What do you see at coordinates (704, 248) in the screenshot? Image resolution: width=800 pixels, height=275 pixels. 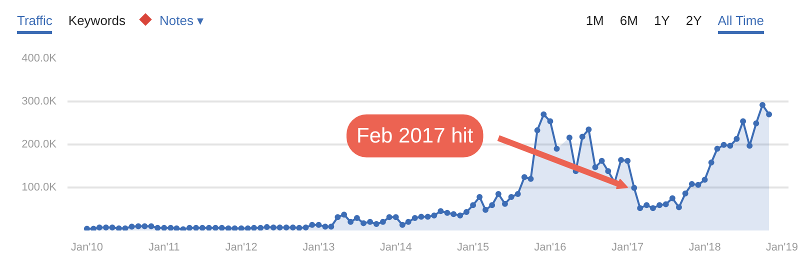 I see `x-tick-label: Jan'18` at bounding box center [704, 248].